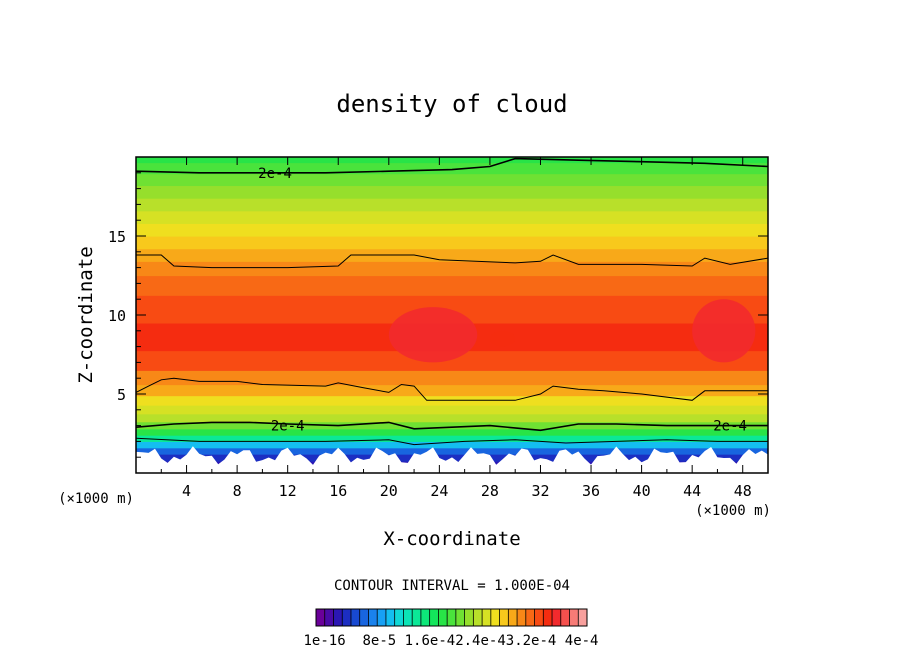  I want to click on chart-title: density of cloud, so click(451, 104).